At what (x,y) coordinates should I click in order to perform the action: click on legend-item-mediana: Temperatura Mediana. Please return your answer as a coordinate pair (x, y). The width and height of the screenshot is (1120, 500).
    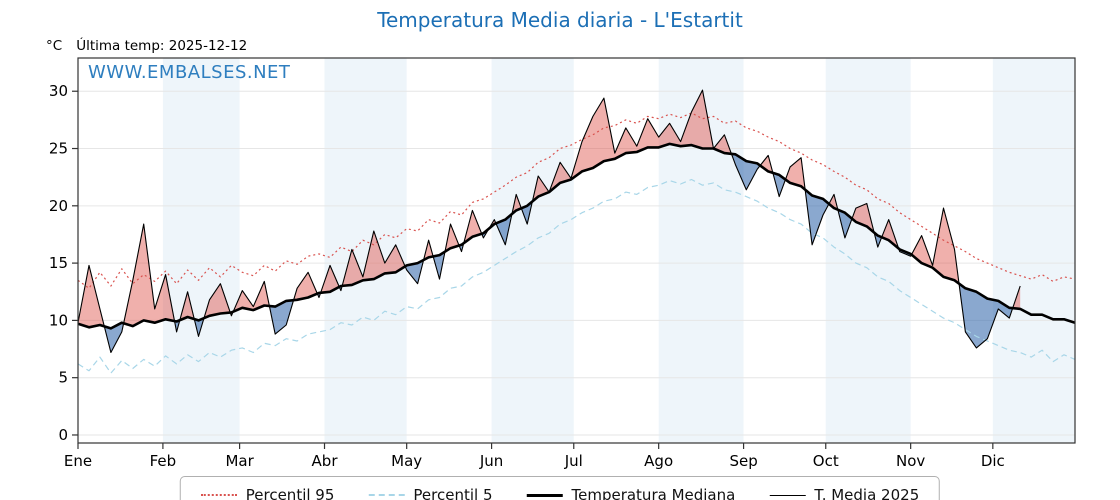
    Looking at the image, I should click on (630, 493).